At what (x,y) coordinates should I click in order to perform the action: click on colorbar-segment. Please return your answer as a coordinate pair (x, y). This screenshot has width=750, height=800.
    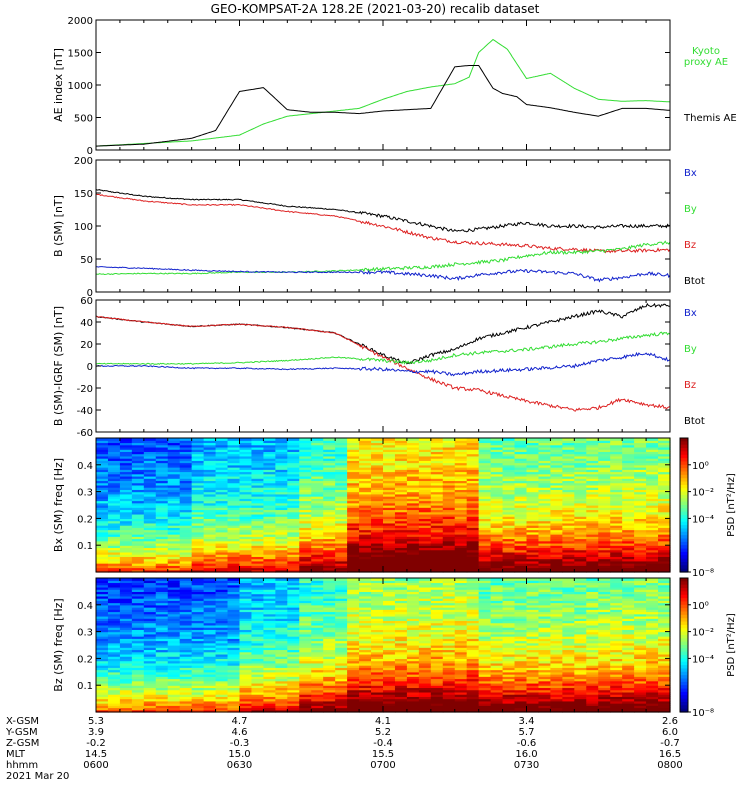
    Looking at the image, I should click on (684, 523).